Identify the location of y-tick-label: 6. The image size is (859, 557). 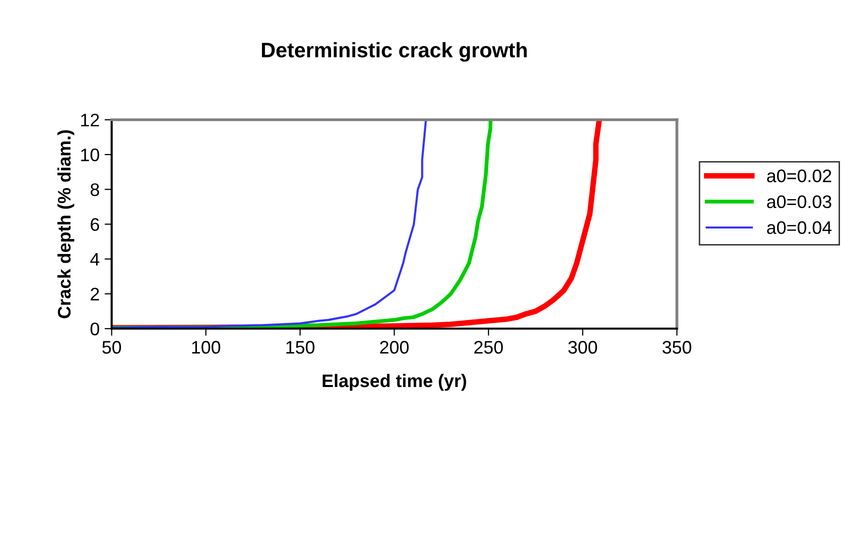
(95, 224).